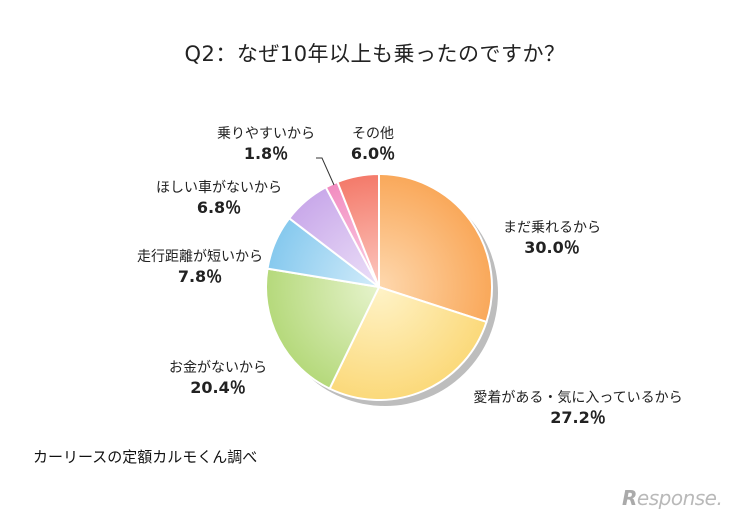  Describe the element at coordinates (266, 134) in the screenshot. I see `slice-label-6: 乗りやすいから` at that location.